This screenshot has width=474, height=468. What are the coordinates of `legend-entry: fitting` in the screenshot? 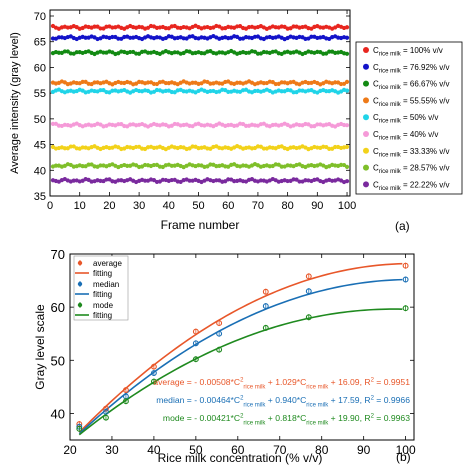 It's located at (102, 273).